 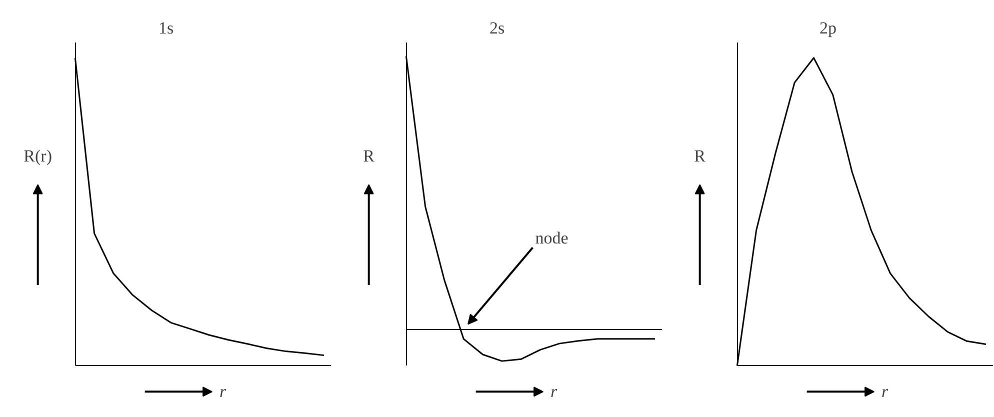 What do you see at coordinates (166, 28) in the screenshot?
I see `chart-title: 1s` at bounding box center [166, 28].